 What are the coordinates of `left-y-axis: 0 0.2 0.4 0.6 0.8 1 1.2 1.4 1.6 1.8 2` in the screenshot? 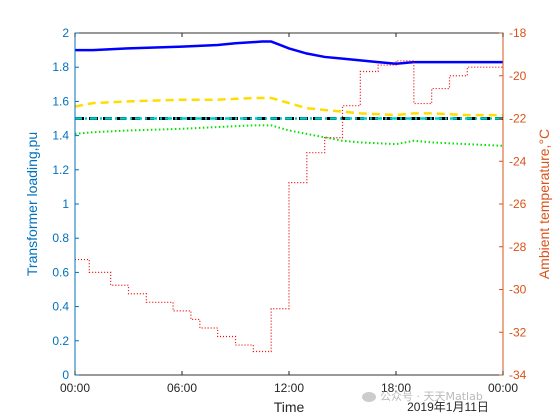 It's located at (65, 204).